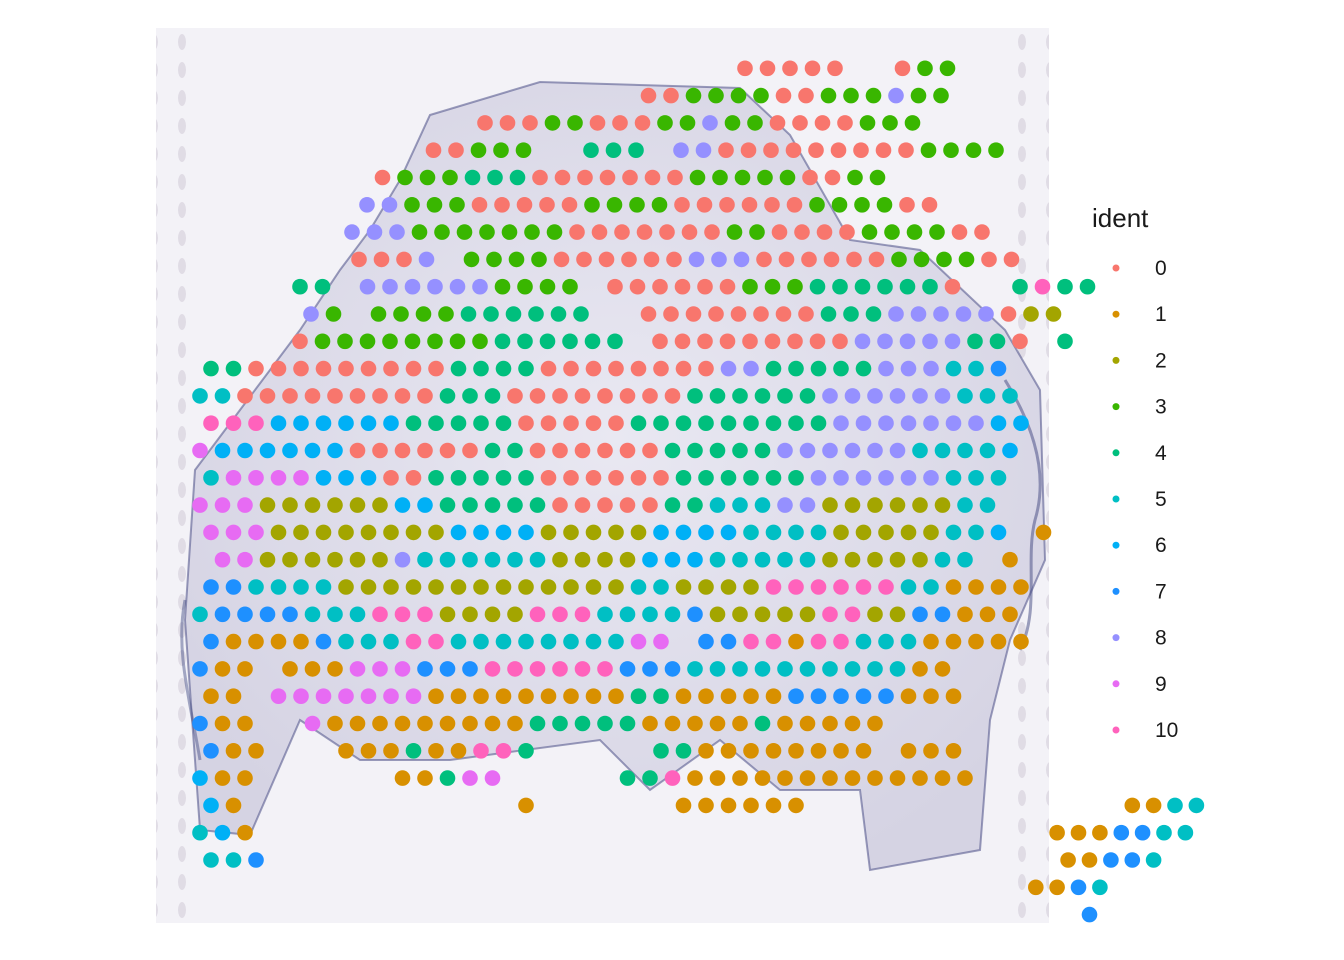  I want to click on legend-label-6: 6, so click(1161, 545).